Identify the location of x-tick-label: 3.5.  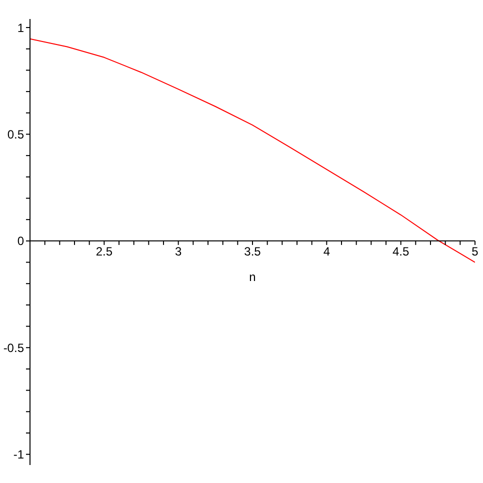
(253, 251).